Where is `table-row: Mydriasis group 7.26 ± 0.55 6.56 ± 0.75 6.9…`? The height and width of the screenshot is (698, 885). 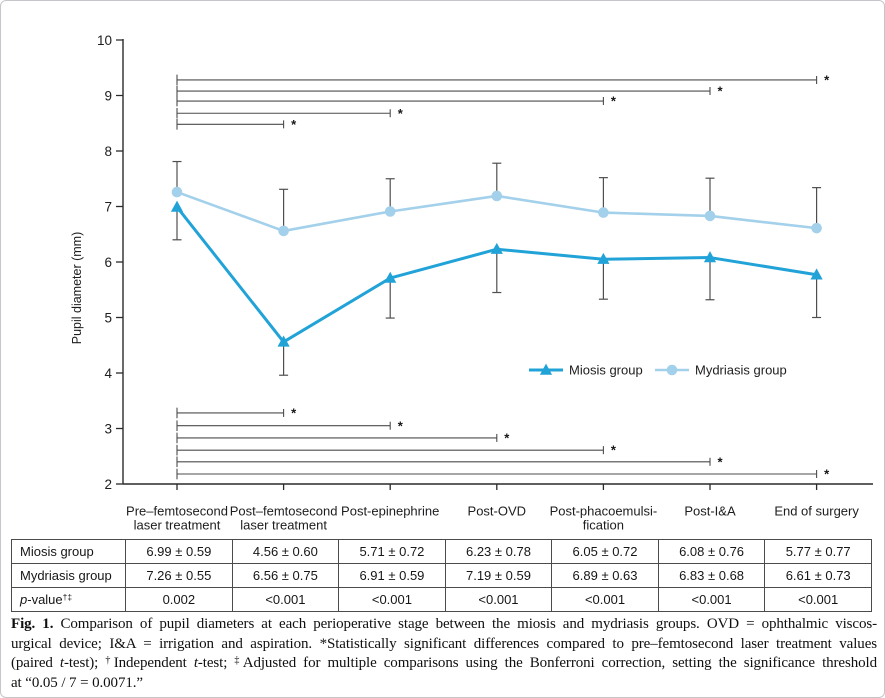
table-row: Mydriasis group 7.26 ± 0.55 6.56 ± 0.75 6.9… is located at coordinates (441, 575).